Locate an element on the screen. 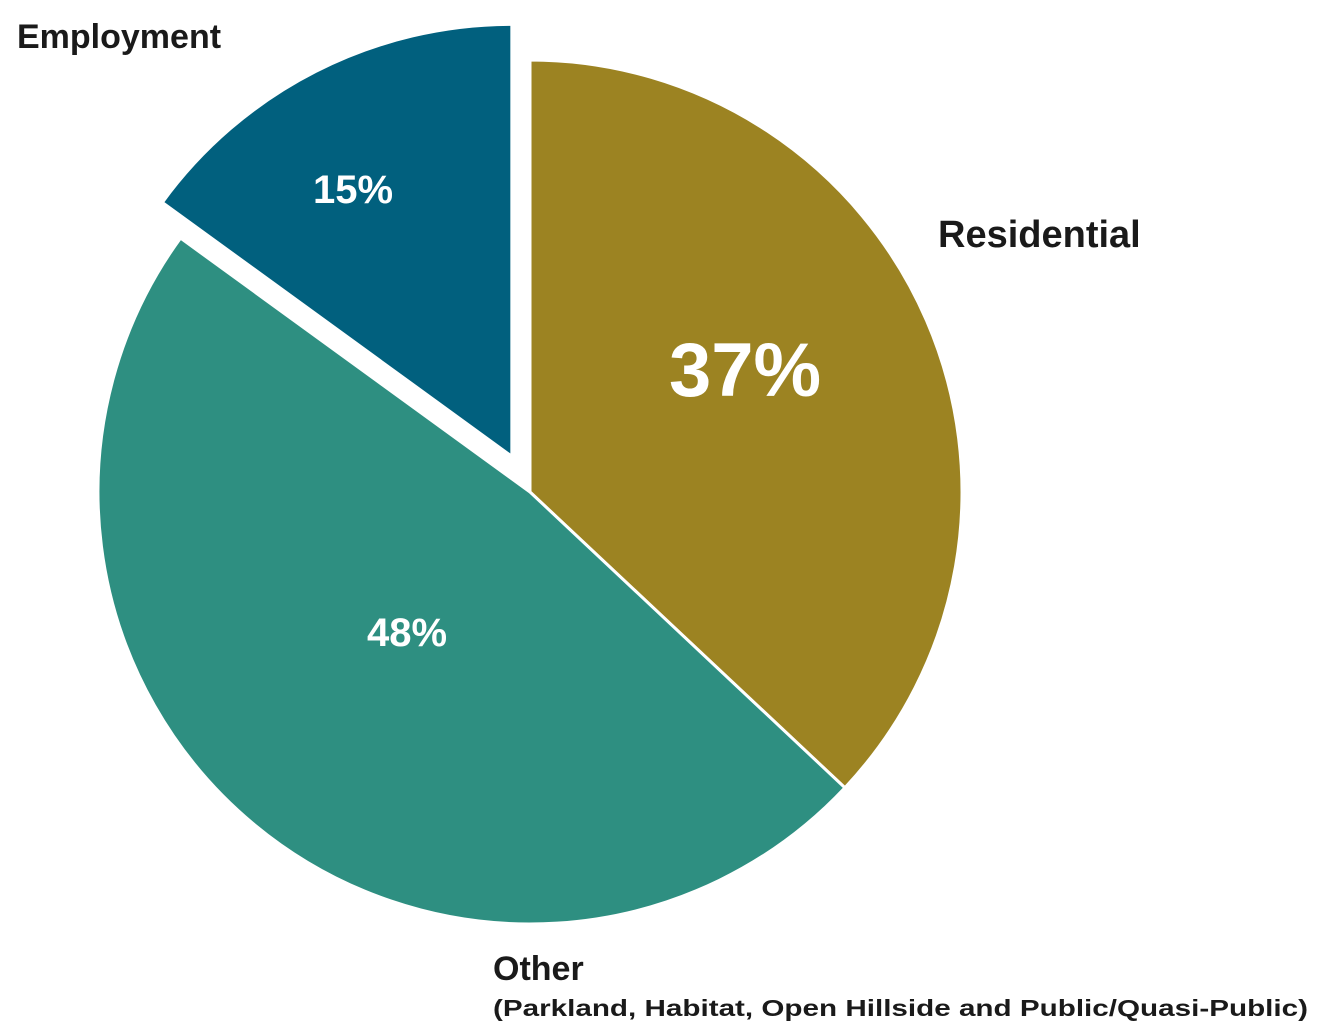  slice-value-label-residential: 37% is located at coordinates (745, 370).